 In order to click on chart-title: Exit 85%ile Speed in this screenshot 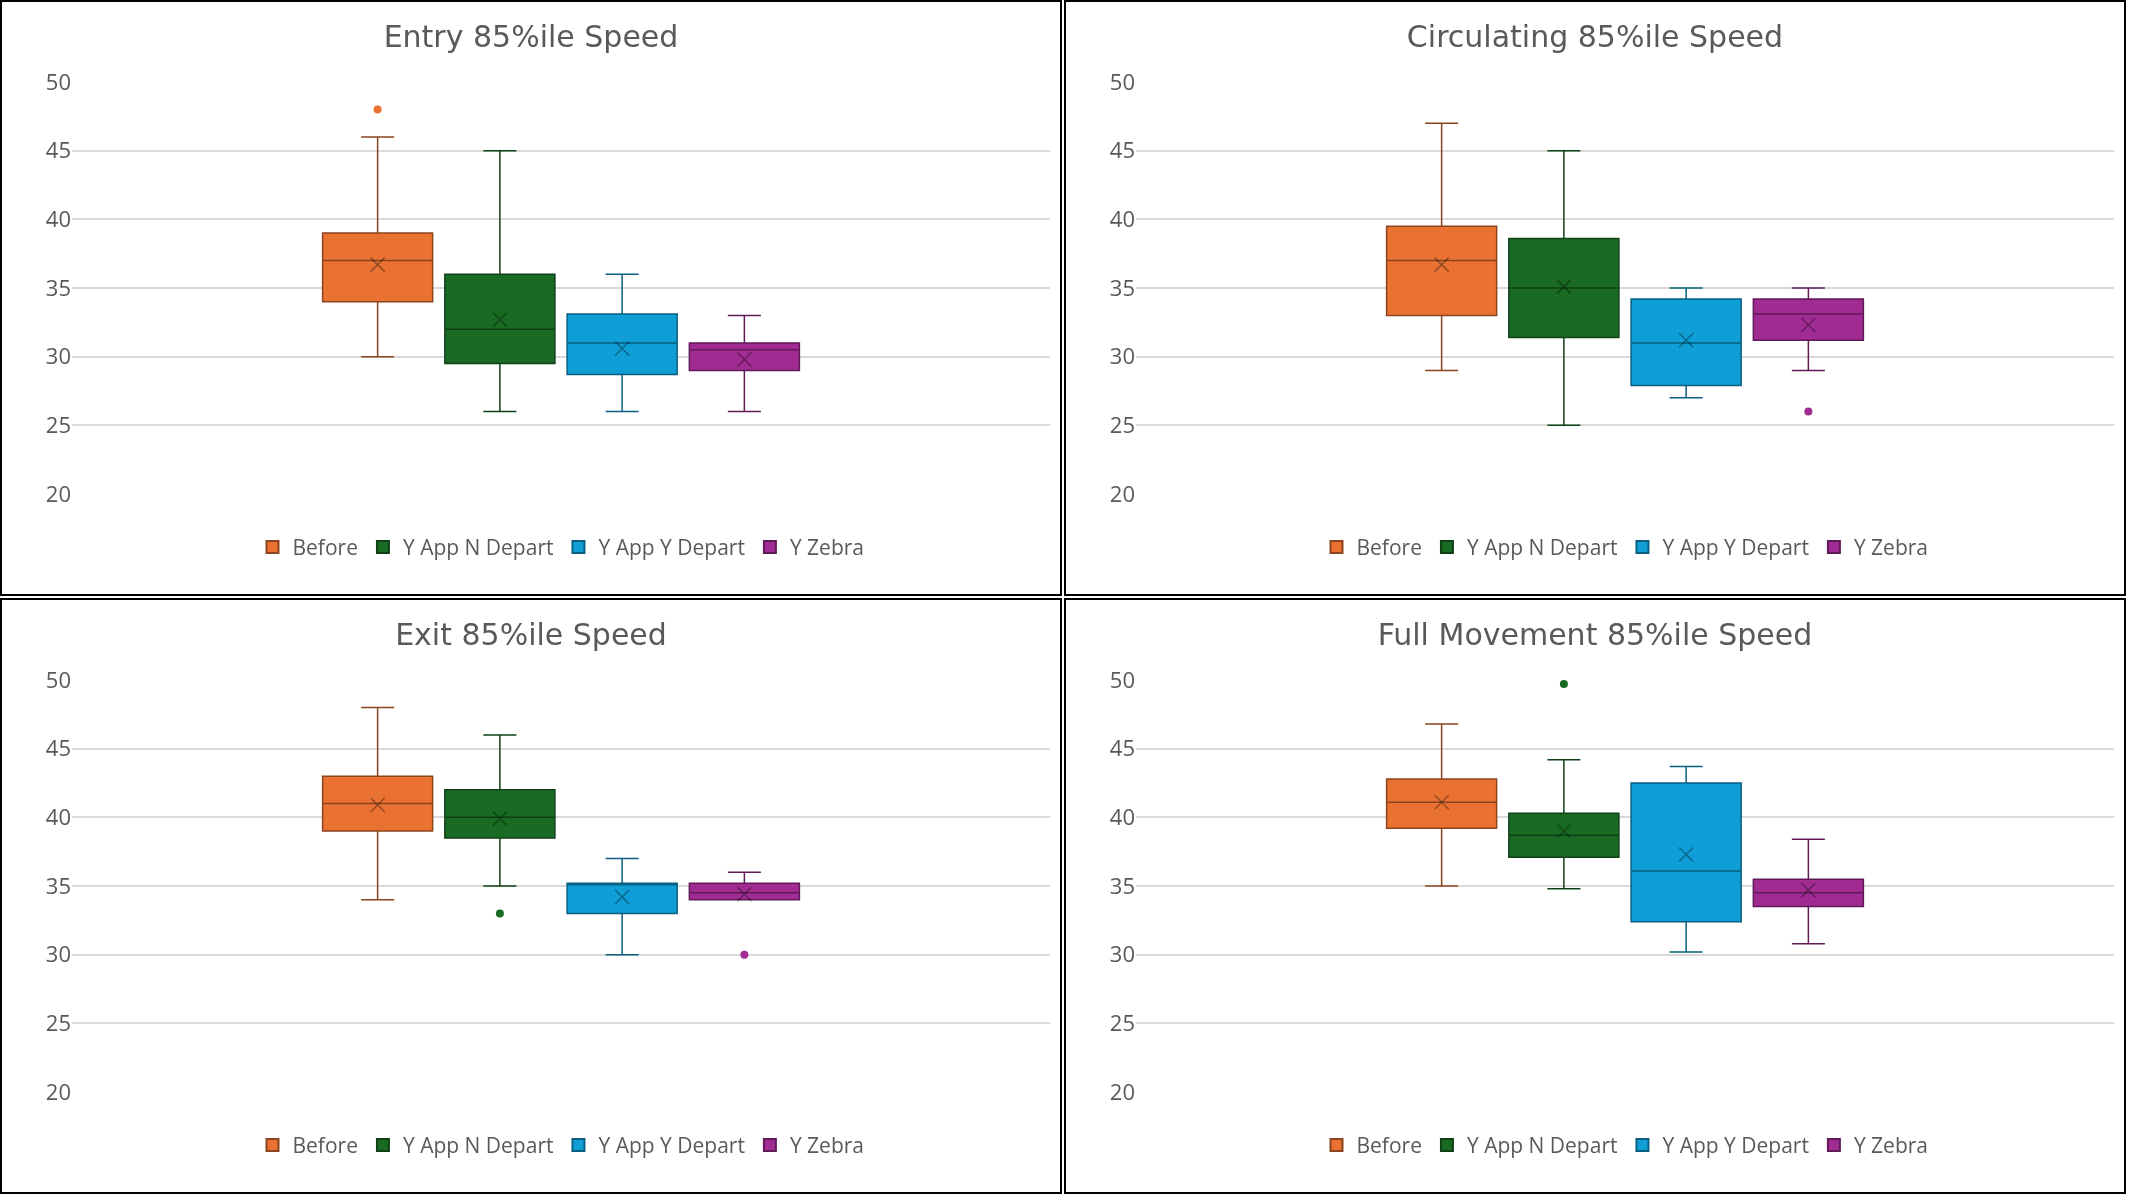, I will do `click(531, 634)`.